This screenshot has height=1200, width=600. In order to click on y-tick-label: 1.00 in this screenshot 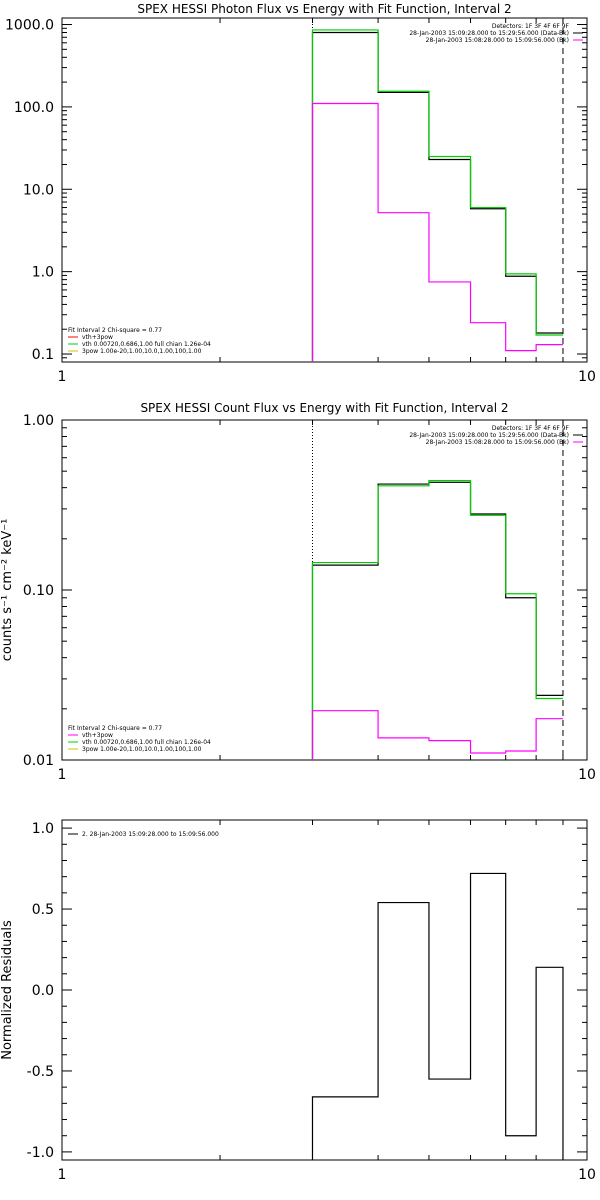, I will do `click(38, 421)`.